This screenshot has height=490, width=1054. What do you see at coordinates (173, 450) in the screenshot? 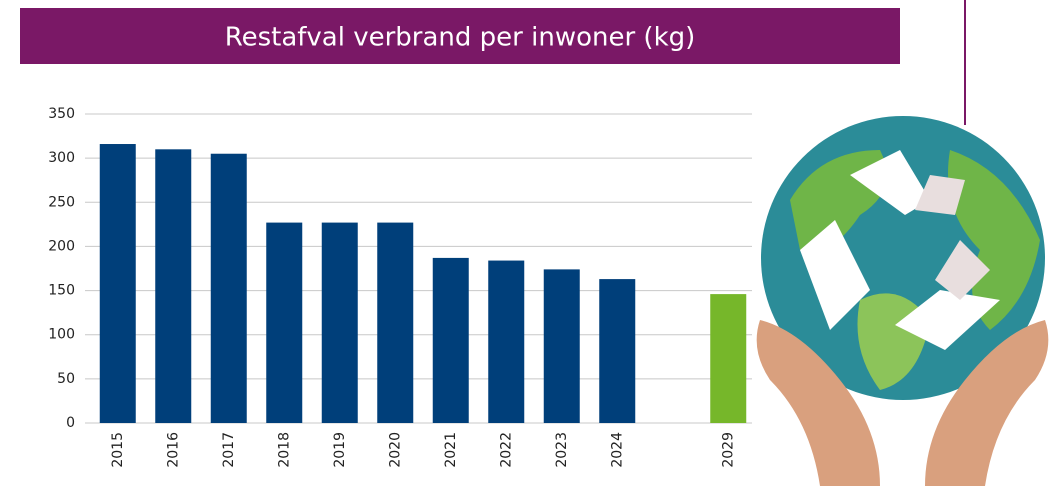
I see `x-tick-label: 2016` at bounding box center [173, 450].